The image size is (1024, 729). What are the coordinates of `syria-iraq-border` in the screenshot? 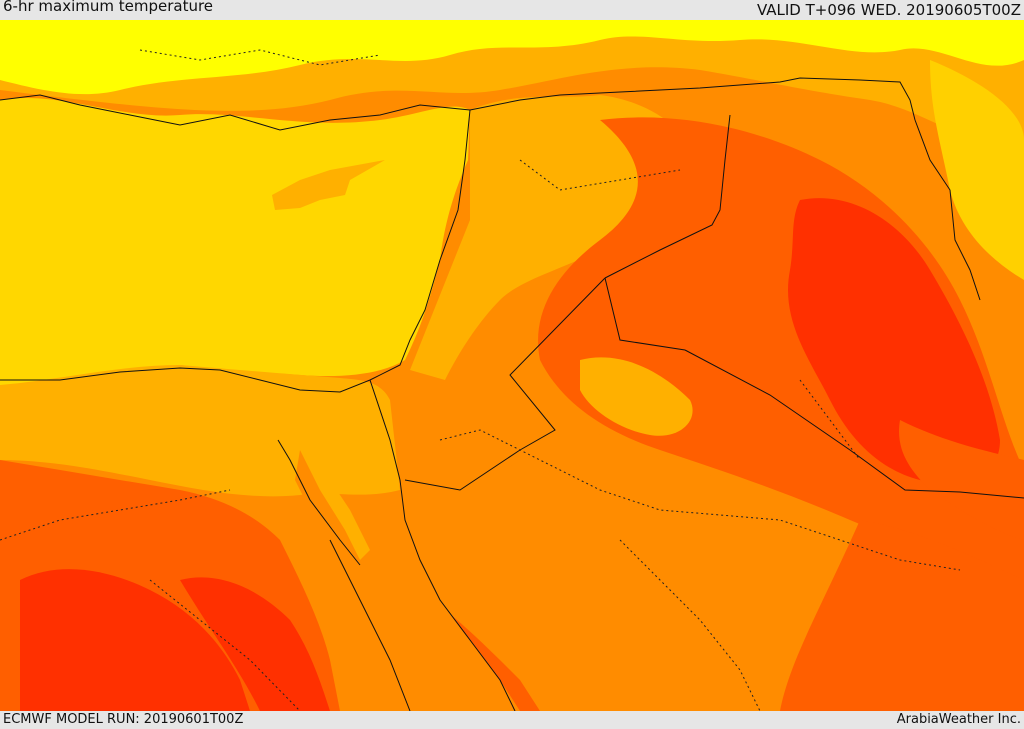 It's located at (667, 196).